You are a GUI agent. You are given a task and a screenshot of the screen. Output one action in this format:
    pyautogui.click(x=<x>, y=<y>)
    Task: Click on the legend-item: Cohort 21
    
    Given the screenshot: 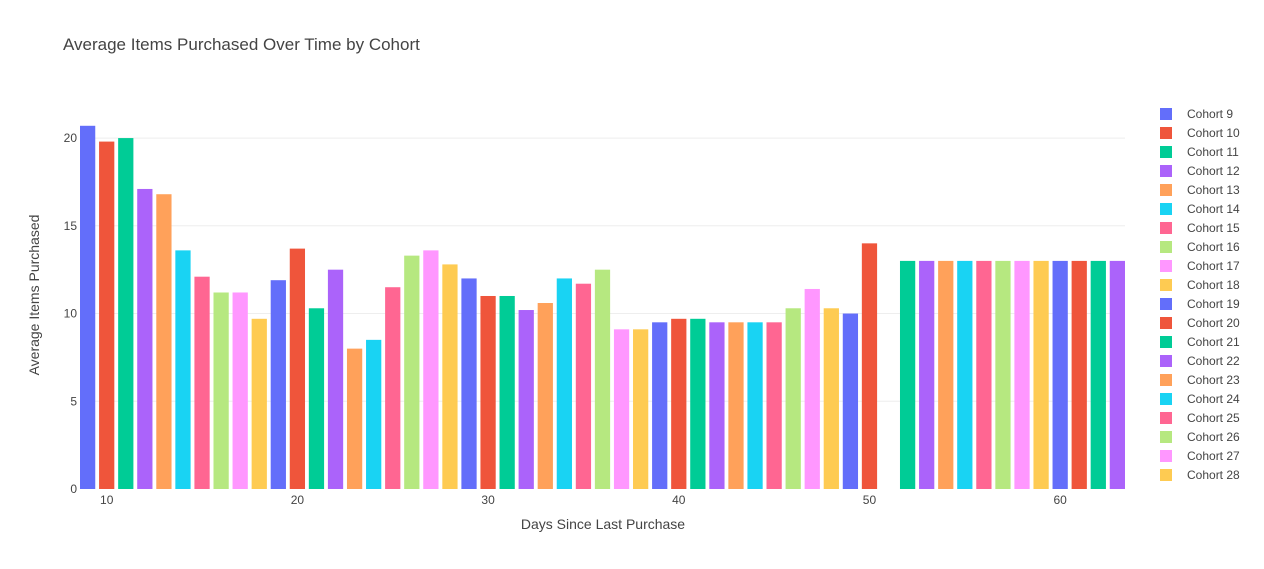 What is the action you would take?
    pyautogui.click(x=1200, y=342)
    